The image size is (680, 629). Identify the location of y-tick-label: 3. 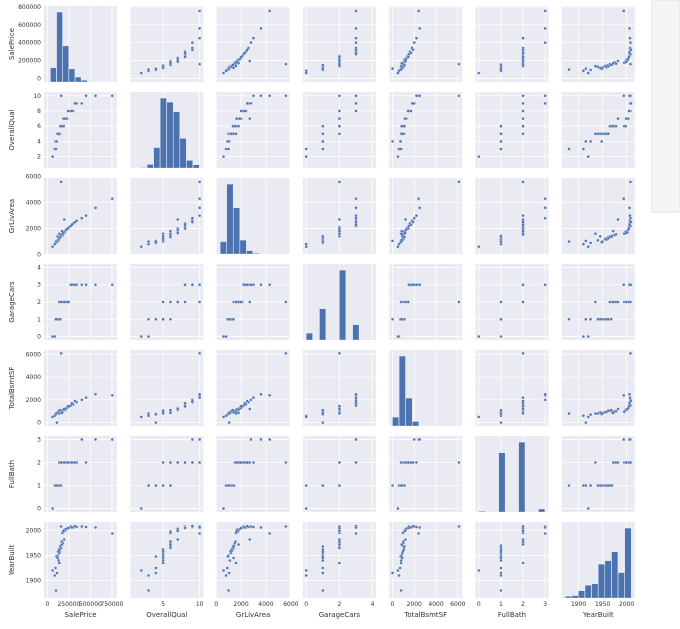
(39, 285).